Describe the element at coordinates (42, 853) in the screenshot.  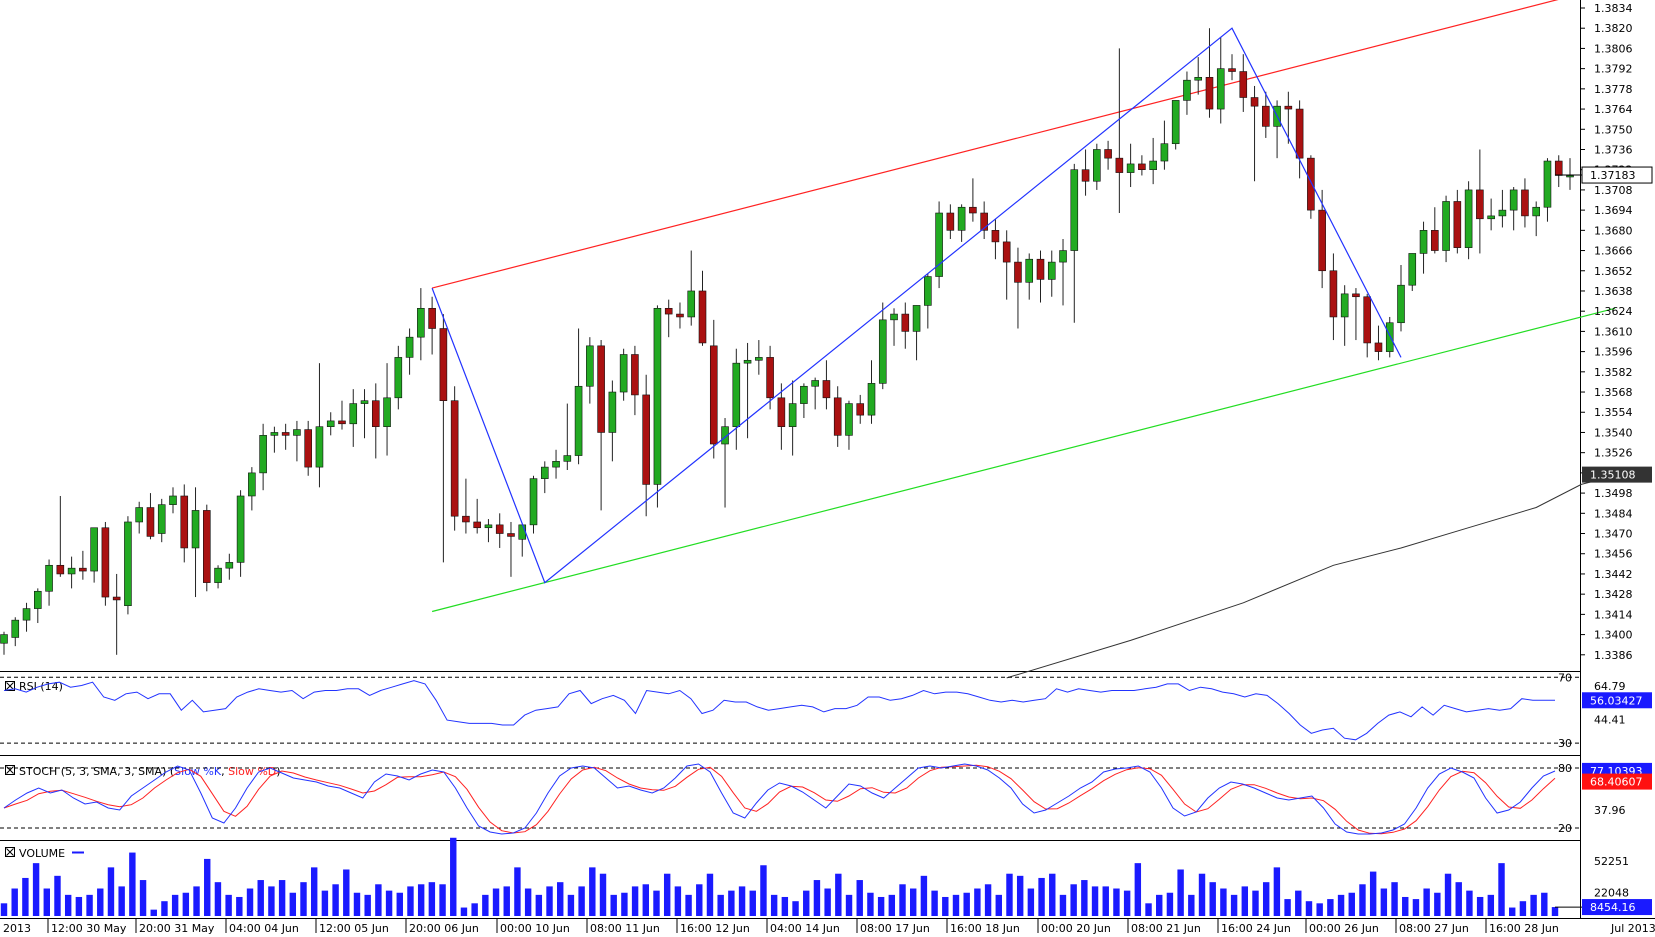
I see `volume-title: VOLUME` at that location.